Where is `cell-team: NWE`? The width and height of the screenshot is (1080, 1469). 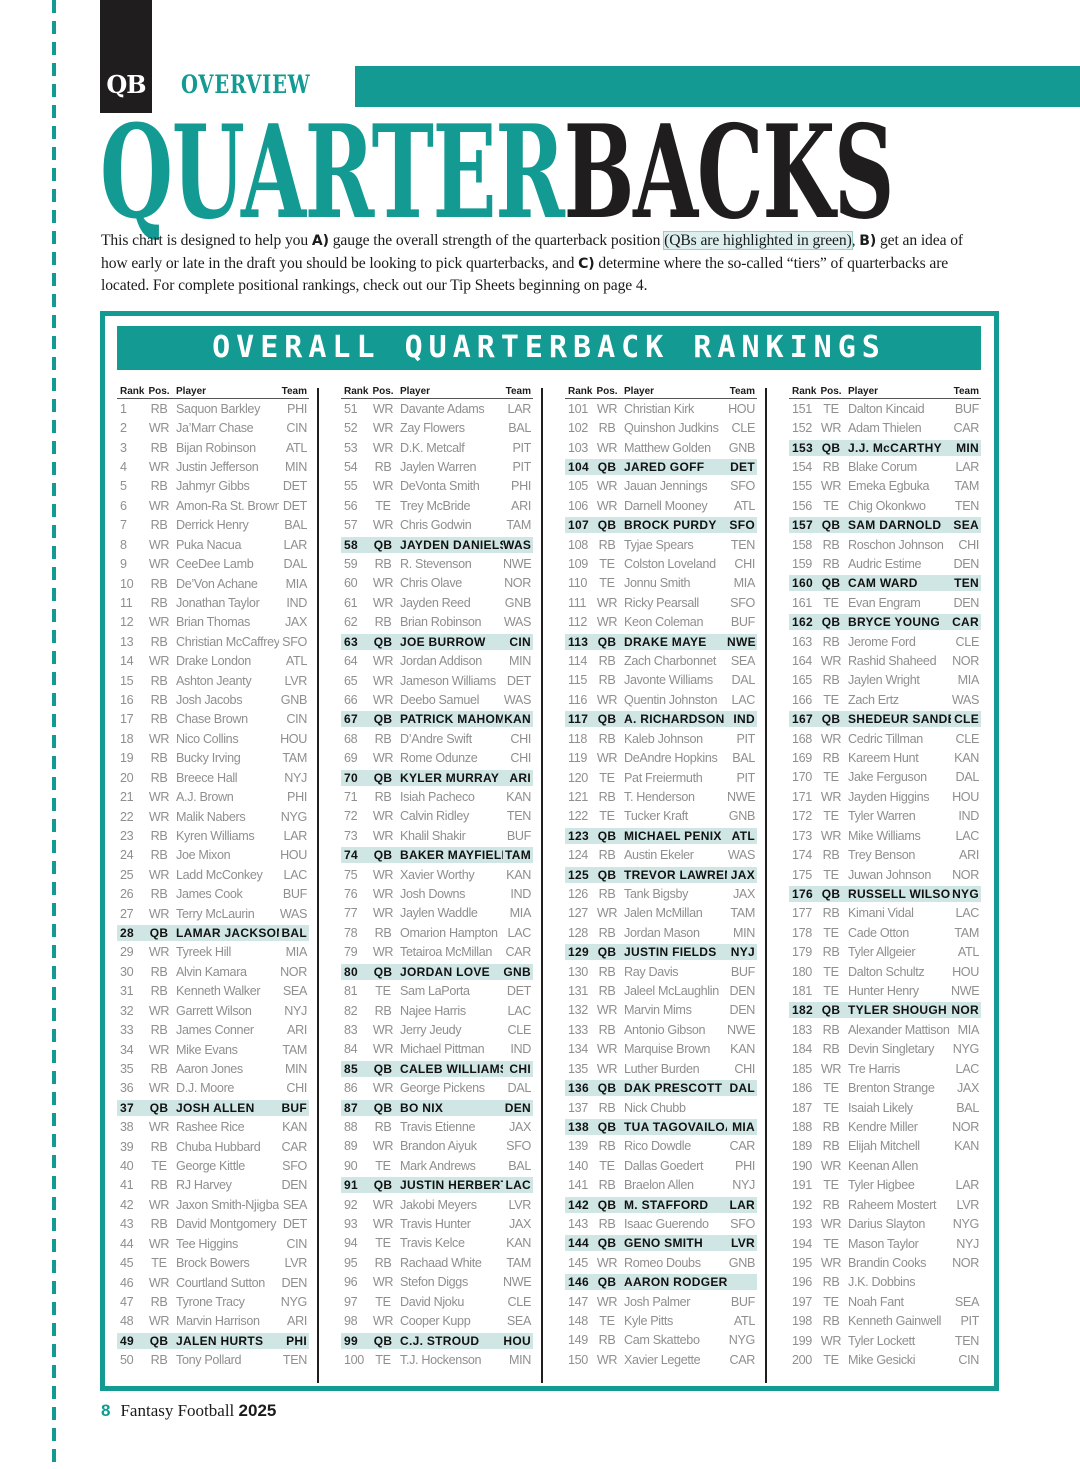
cell-team: NWE is located at coordinates (741, 796).